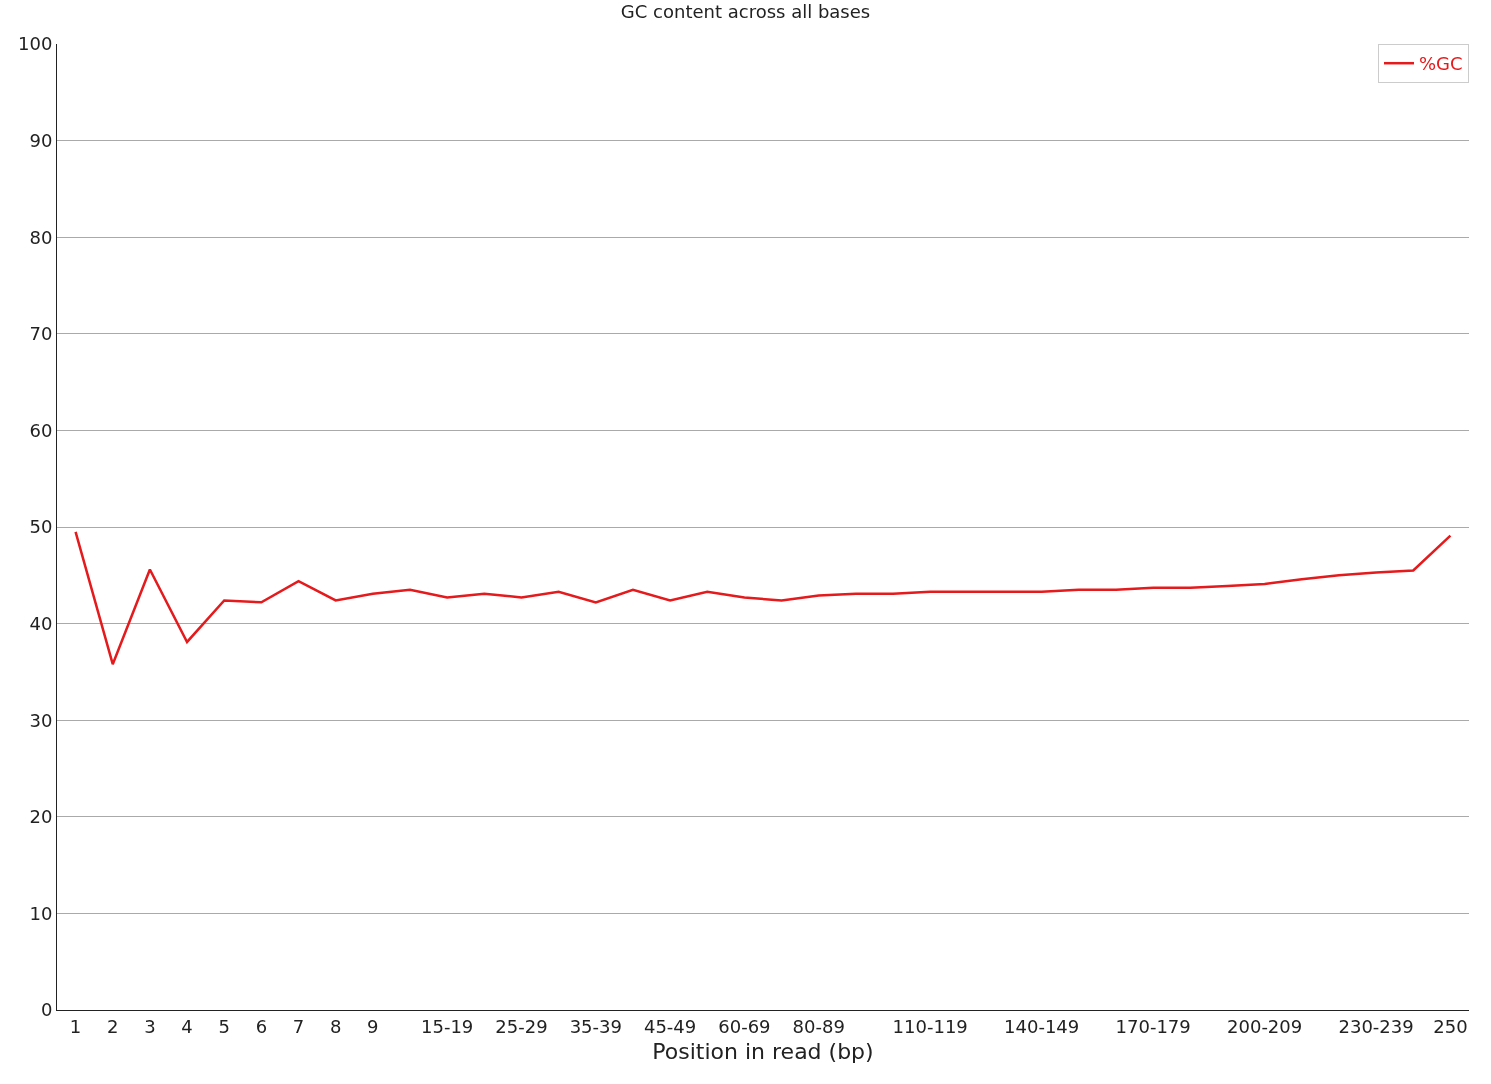 Image resolution: width=1491 pixels, height=1084 pixels. I want to click on y-tick-label: 20, so click(41, 817).